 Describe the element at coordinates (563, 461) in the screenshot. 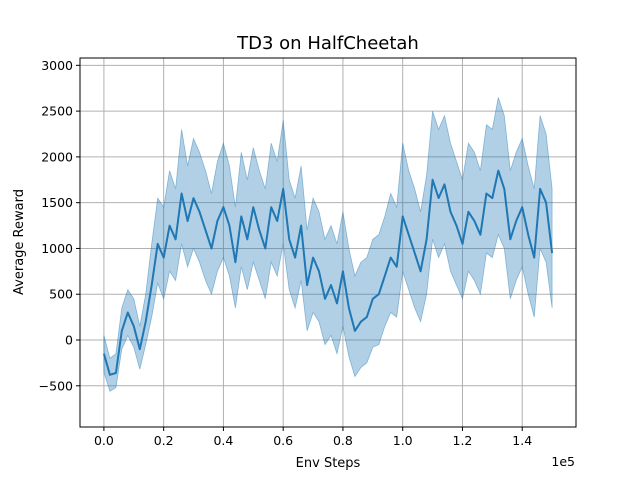

I see `x-axis-offset-label: 1e5` at that location.